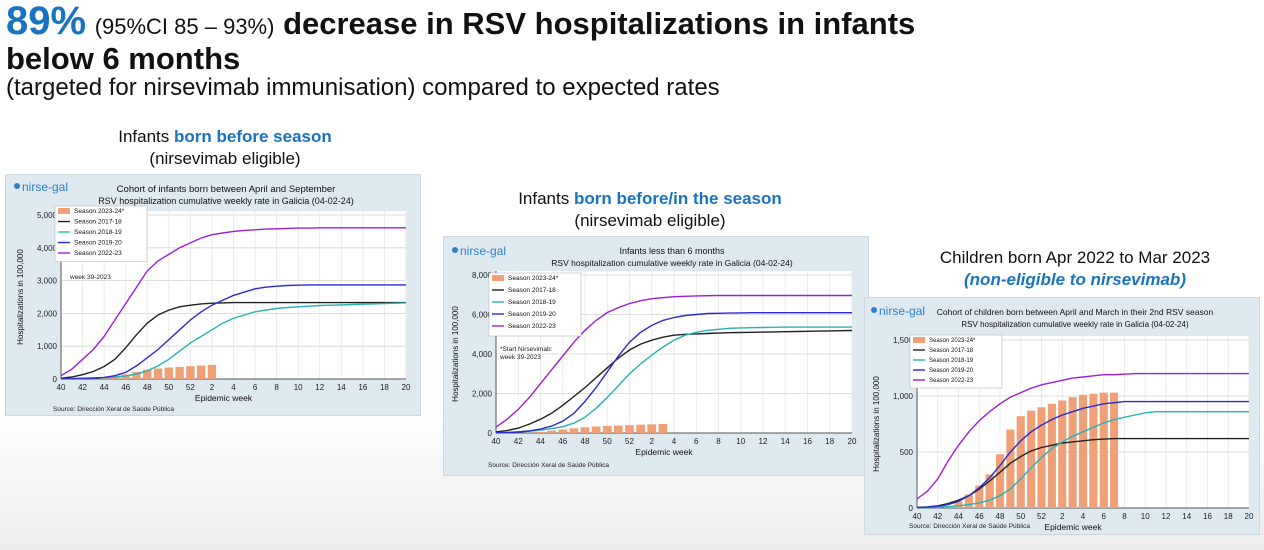 Image resolution: width=1264 pixels, height=550 pixels. I want to click on legend-box, so click(101, 233).